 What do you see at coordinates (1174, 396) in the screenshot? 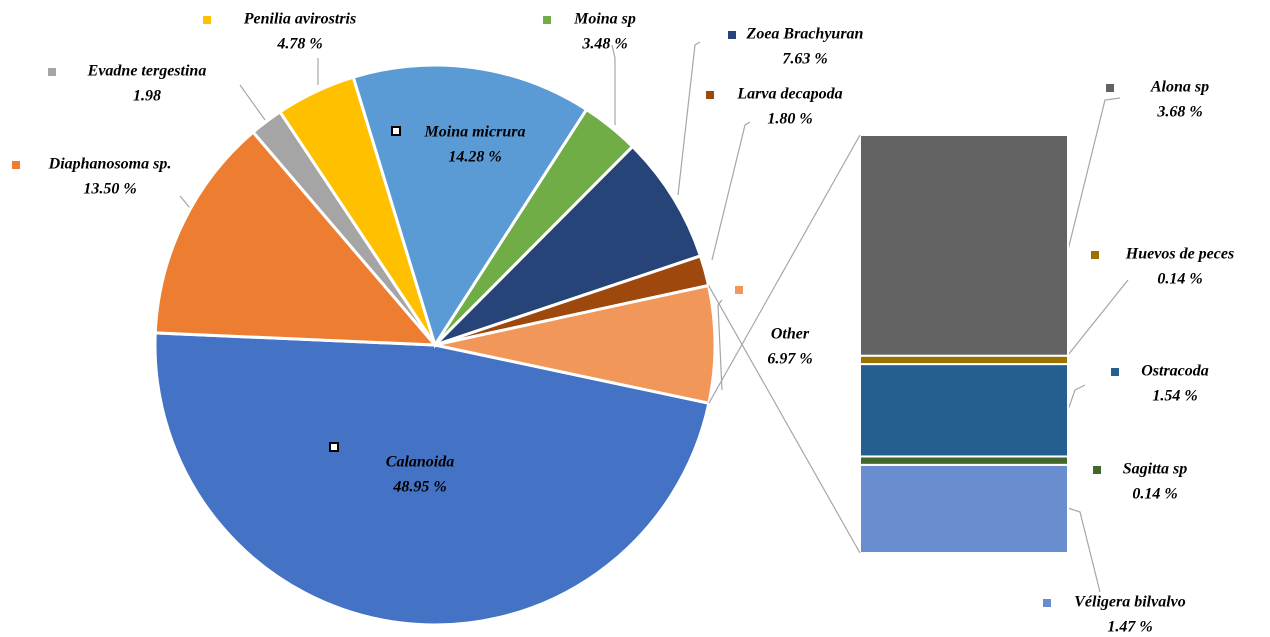
I see `bar-label-value: 1.54 %` at bounding box center [1174, 396].